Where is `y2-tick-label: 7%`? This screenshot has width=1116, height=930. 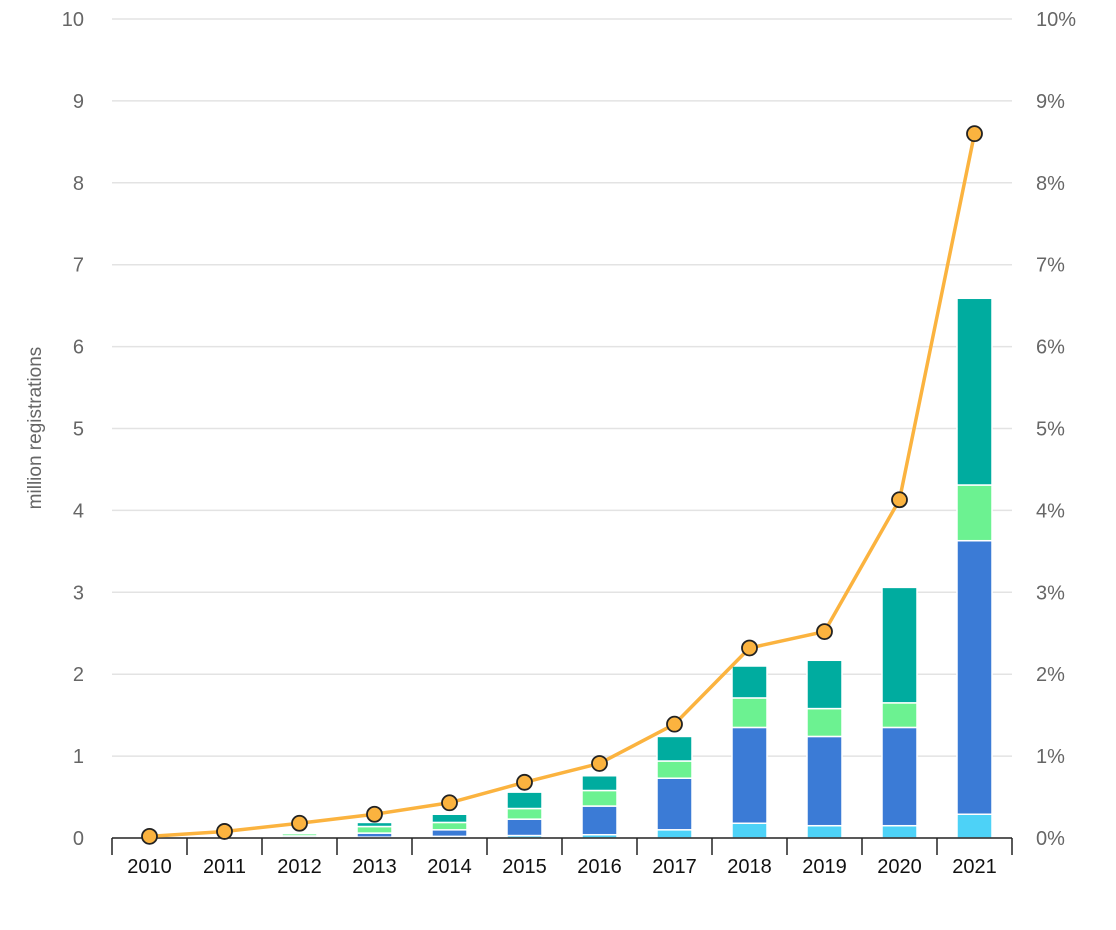 y2-tick-label: 7% is located at coordinates (1050, 266).